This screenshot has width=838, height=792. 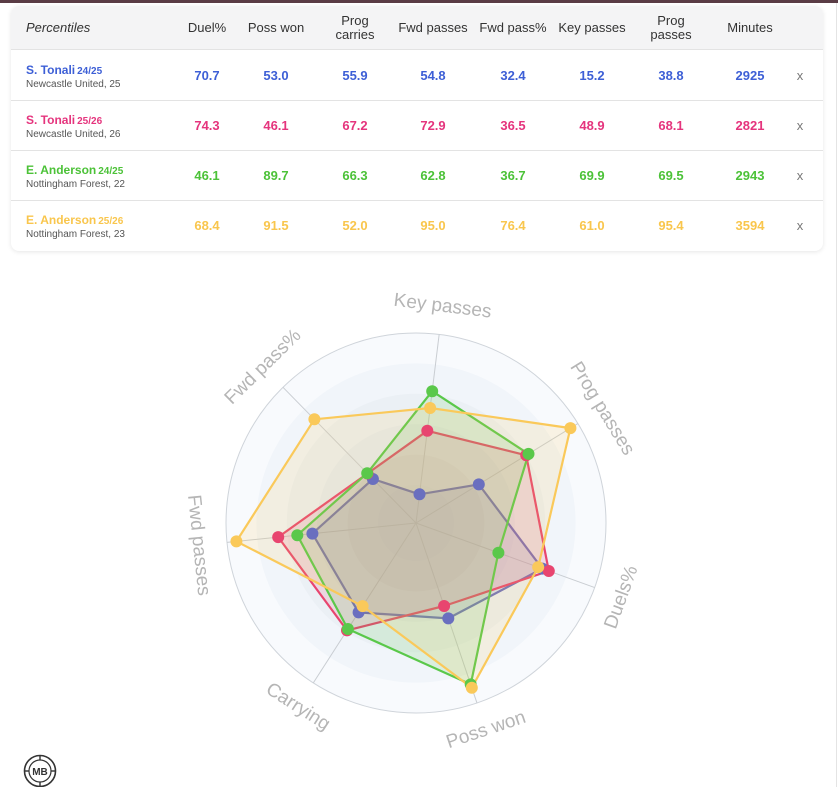 What do you see at coordinates (513, 225) in the screenshot?
I see `table-cell: 76.4` at bounding box center [513, 225].